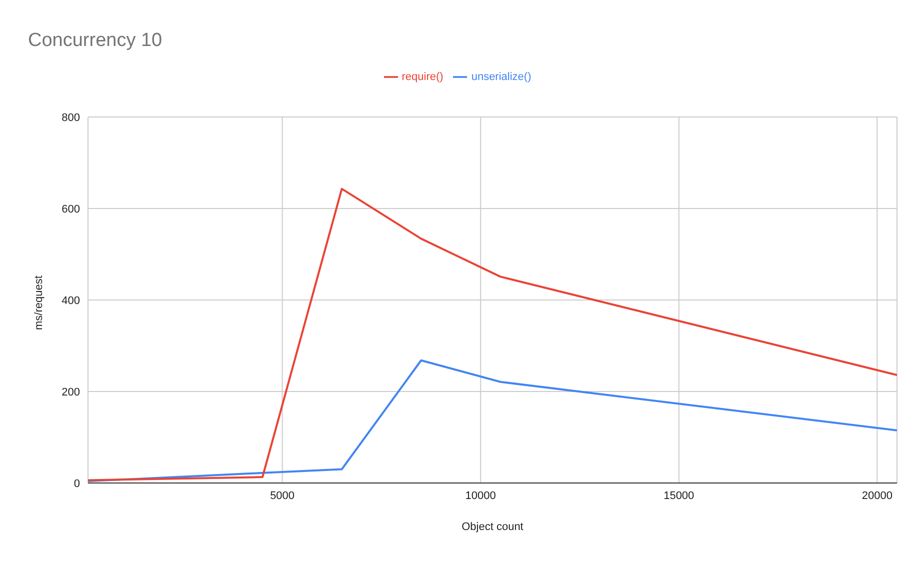  Describe the element at coordinates (77, 484) in the screenshot. I see `y-tick-label: 0` at that location.